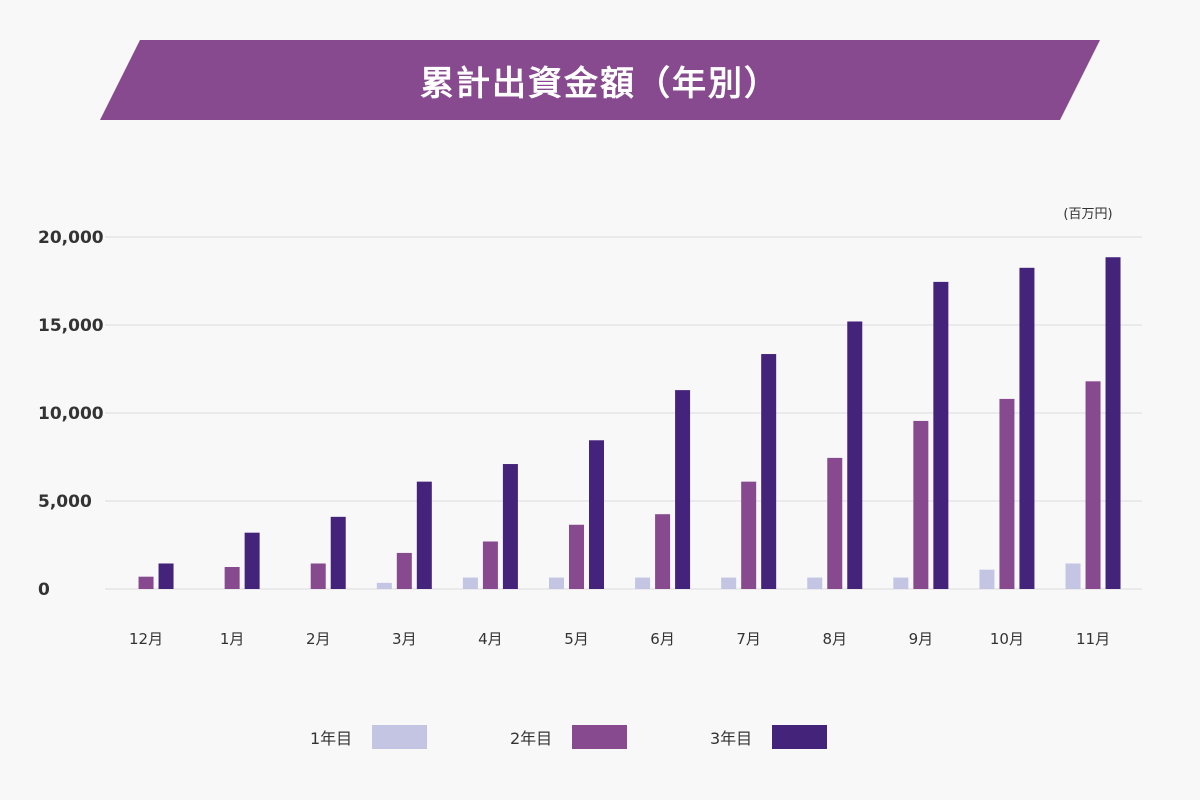 This screenshot has height=800, width=1200. Describe the element at coordinates (318, 639) in the screenshot. I see `x-tick-label: 2月` at that location.